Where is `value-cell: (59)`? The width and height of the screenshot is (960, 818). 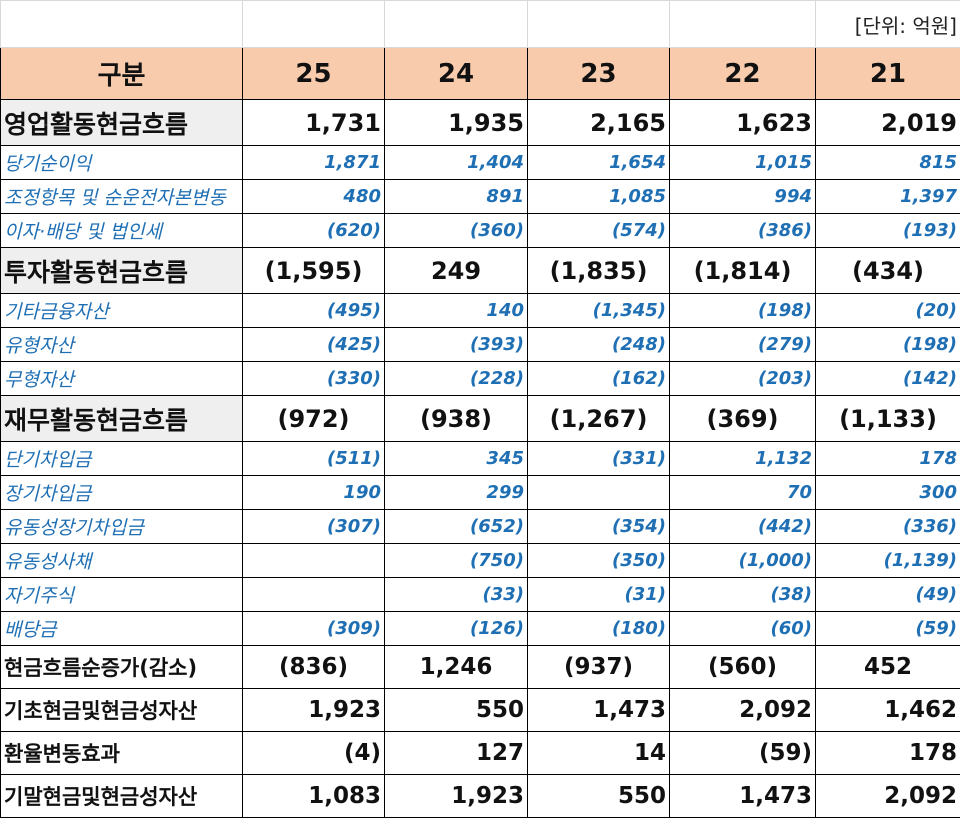
value-cell: (59) is located at coordinates (888, 629).